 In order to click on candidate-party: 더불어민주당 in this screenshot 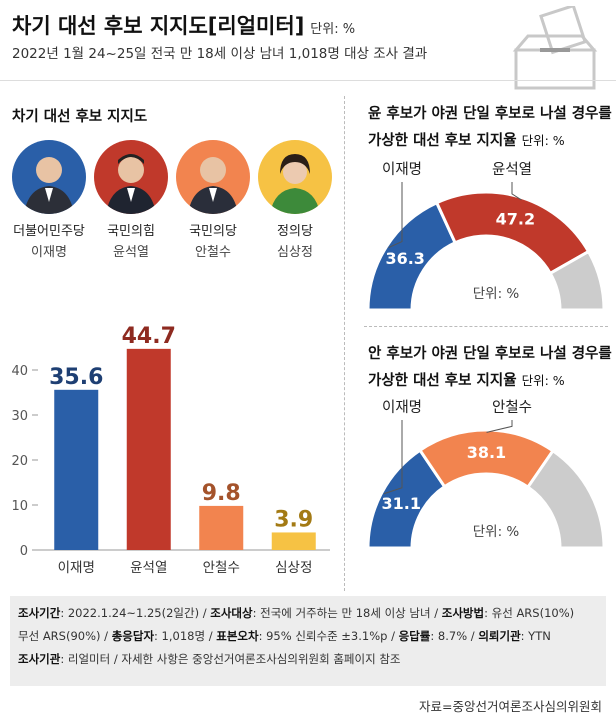, I will do `click(49, 231)`.